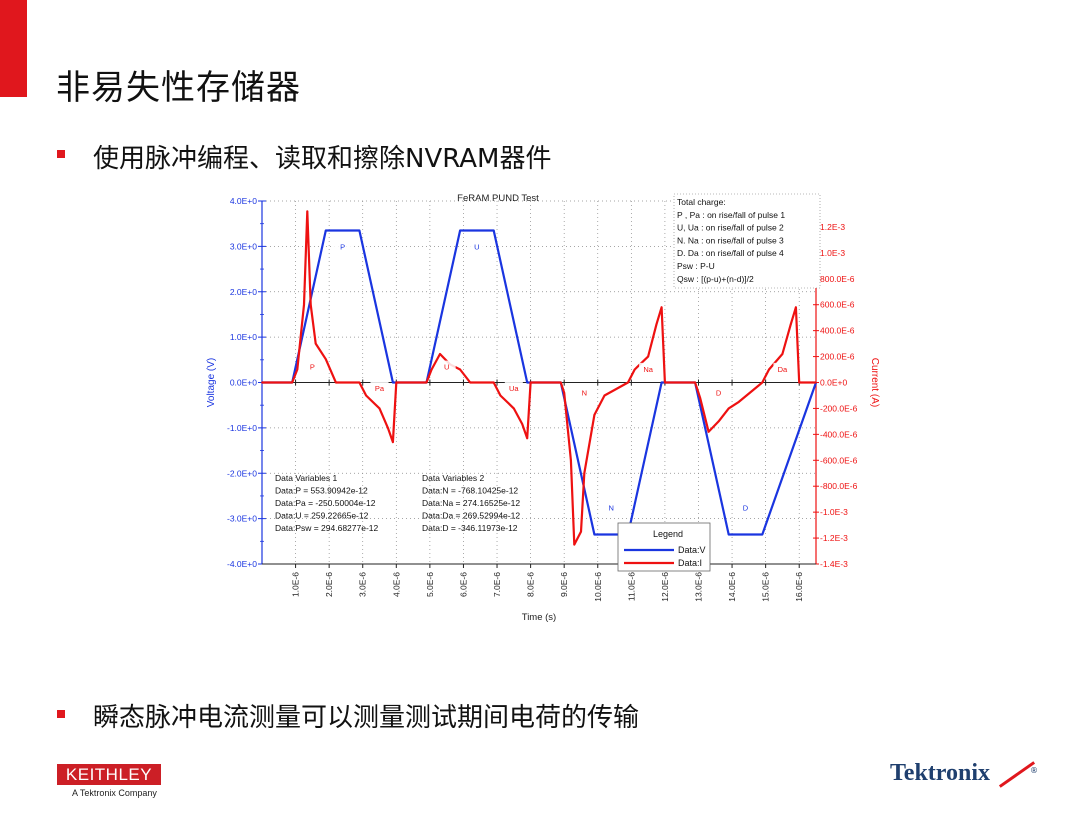 The height and width of the screenshot is (814, 1088). I want to click on x-tick-label: 12.0E-6, so click(665, 587).